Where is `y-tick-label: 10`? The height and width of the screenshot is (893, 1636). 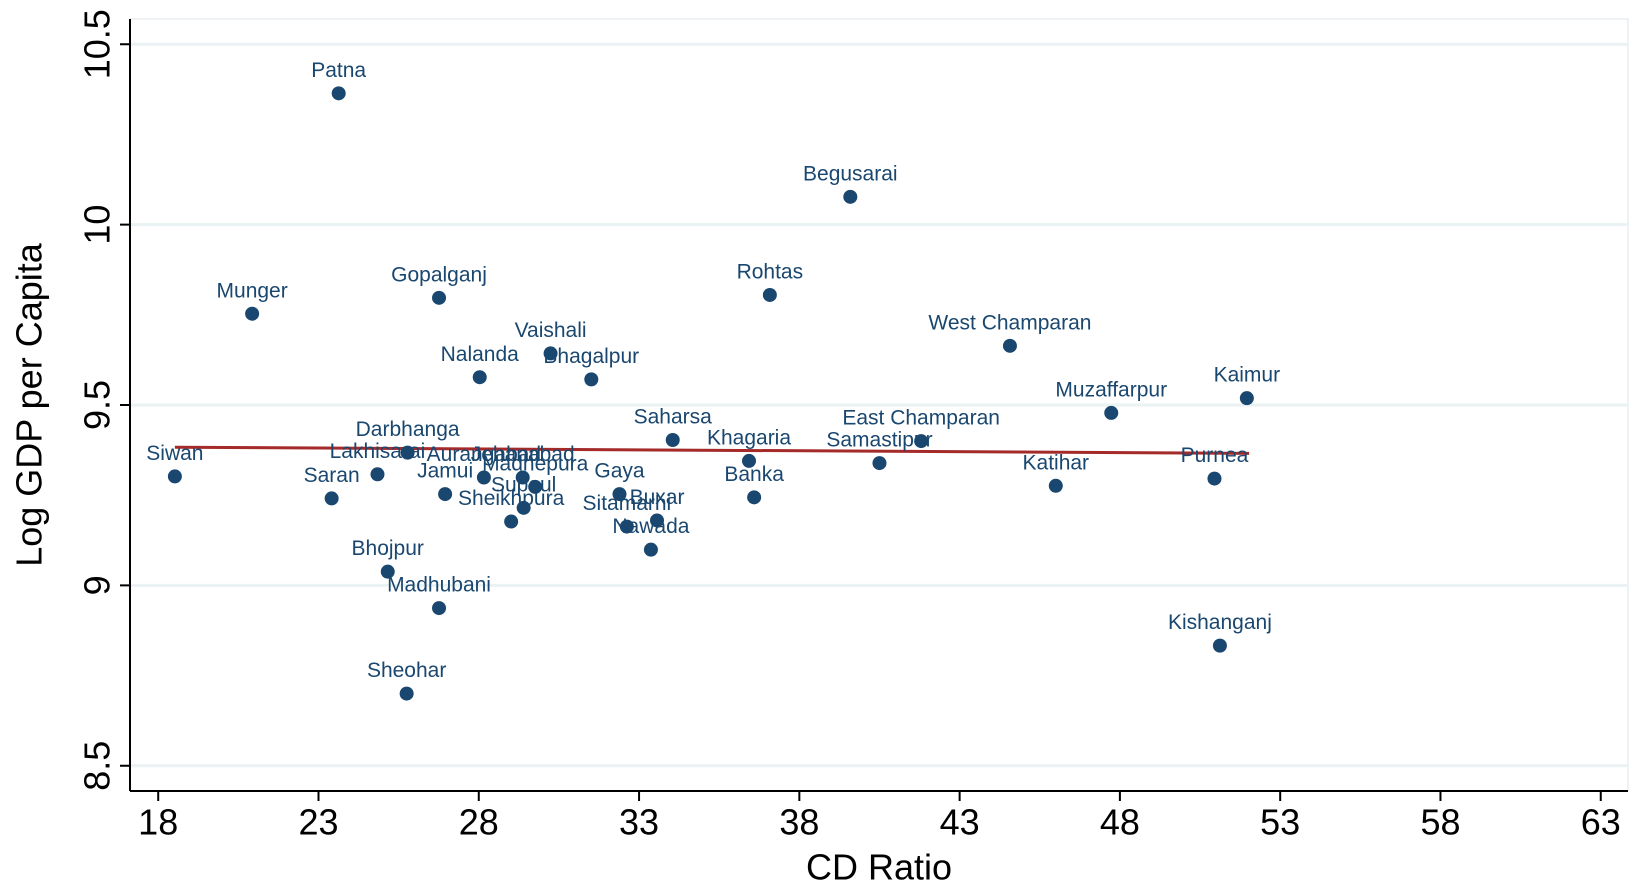 y-tick-label: 10 is located at coordinates (97, 225).